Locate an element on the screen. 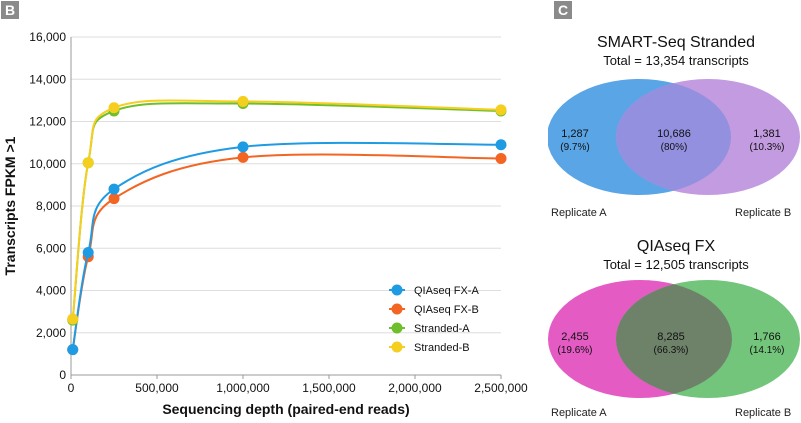 The width and height of the screenshot is (801, 423). venn-smart-overlap-count: 10,686 is located at coordinates (674, 134).